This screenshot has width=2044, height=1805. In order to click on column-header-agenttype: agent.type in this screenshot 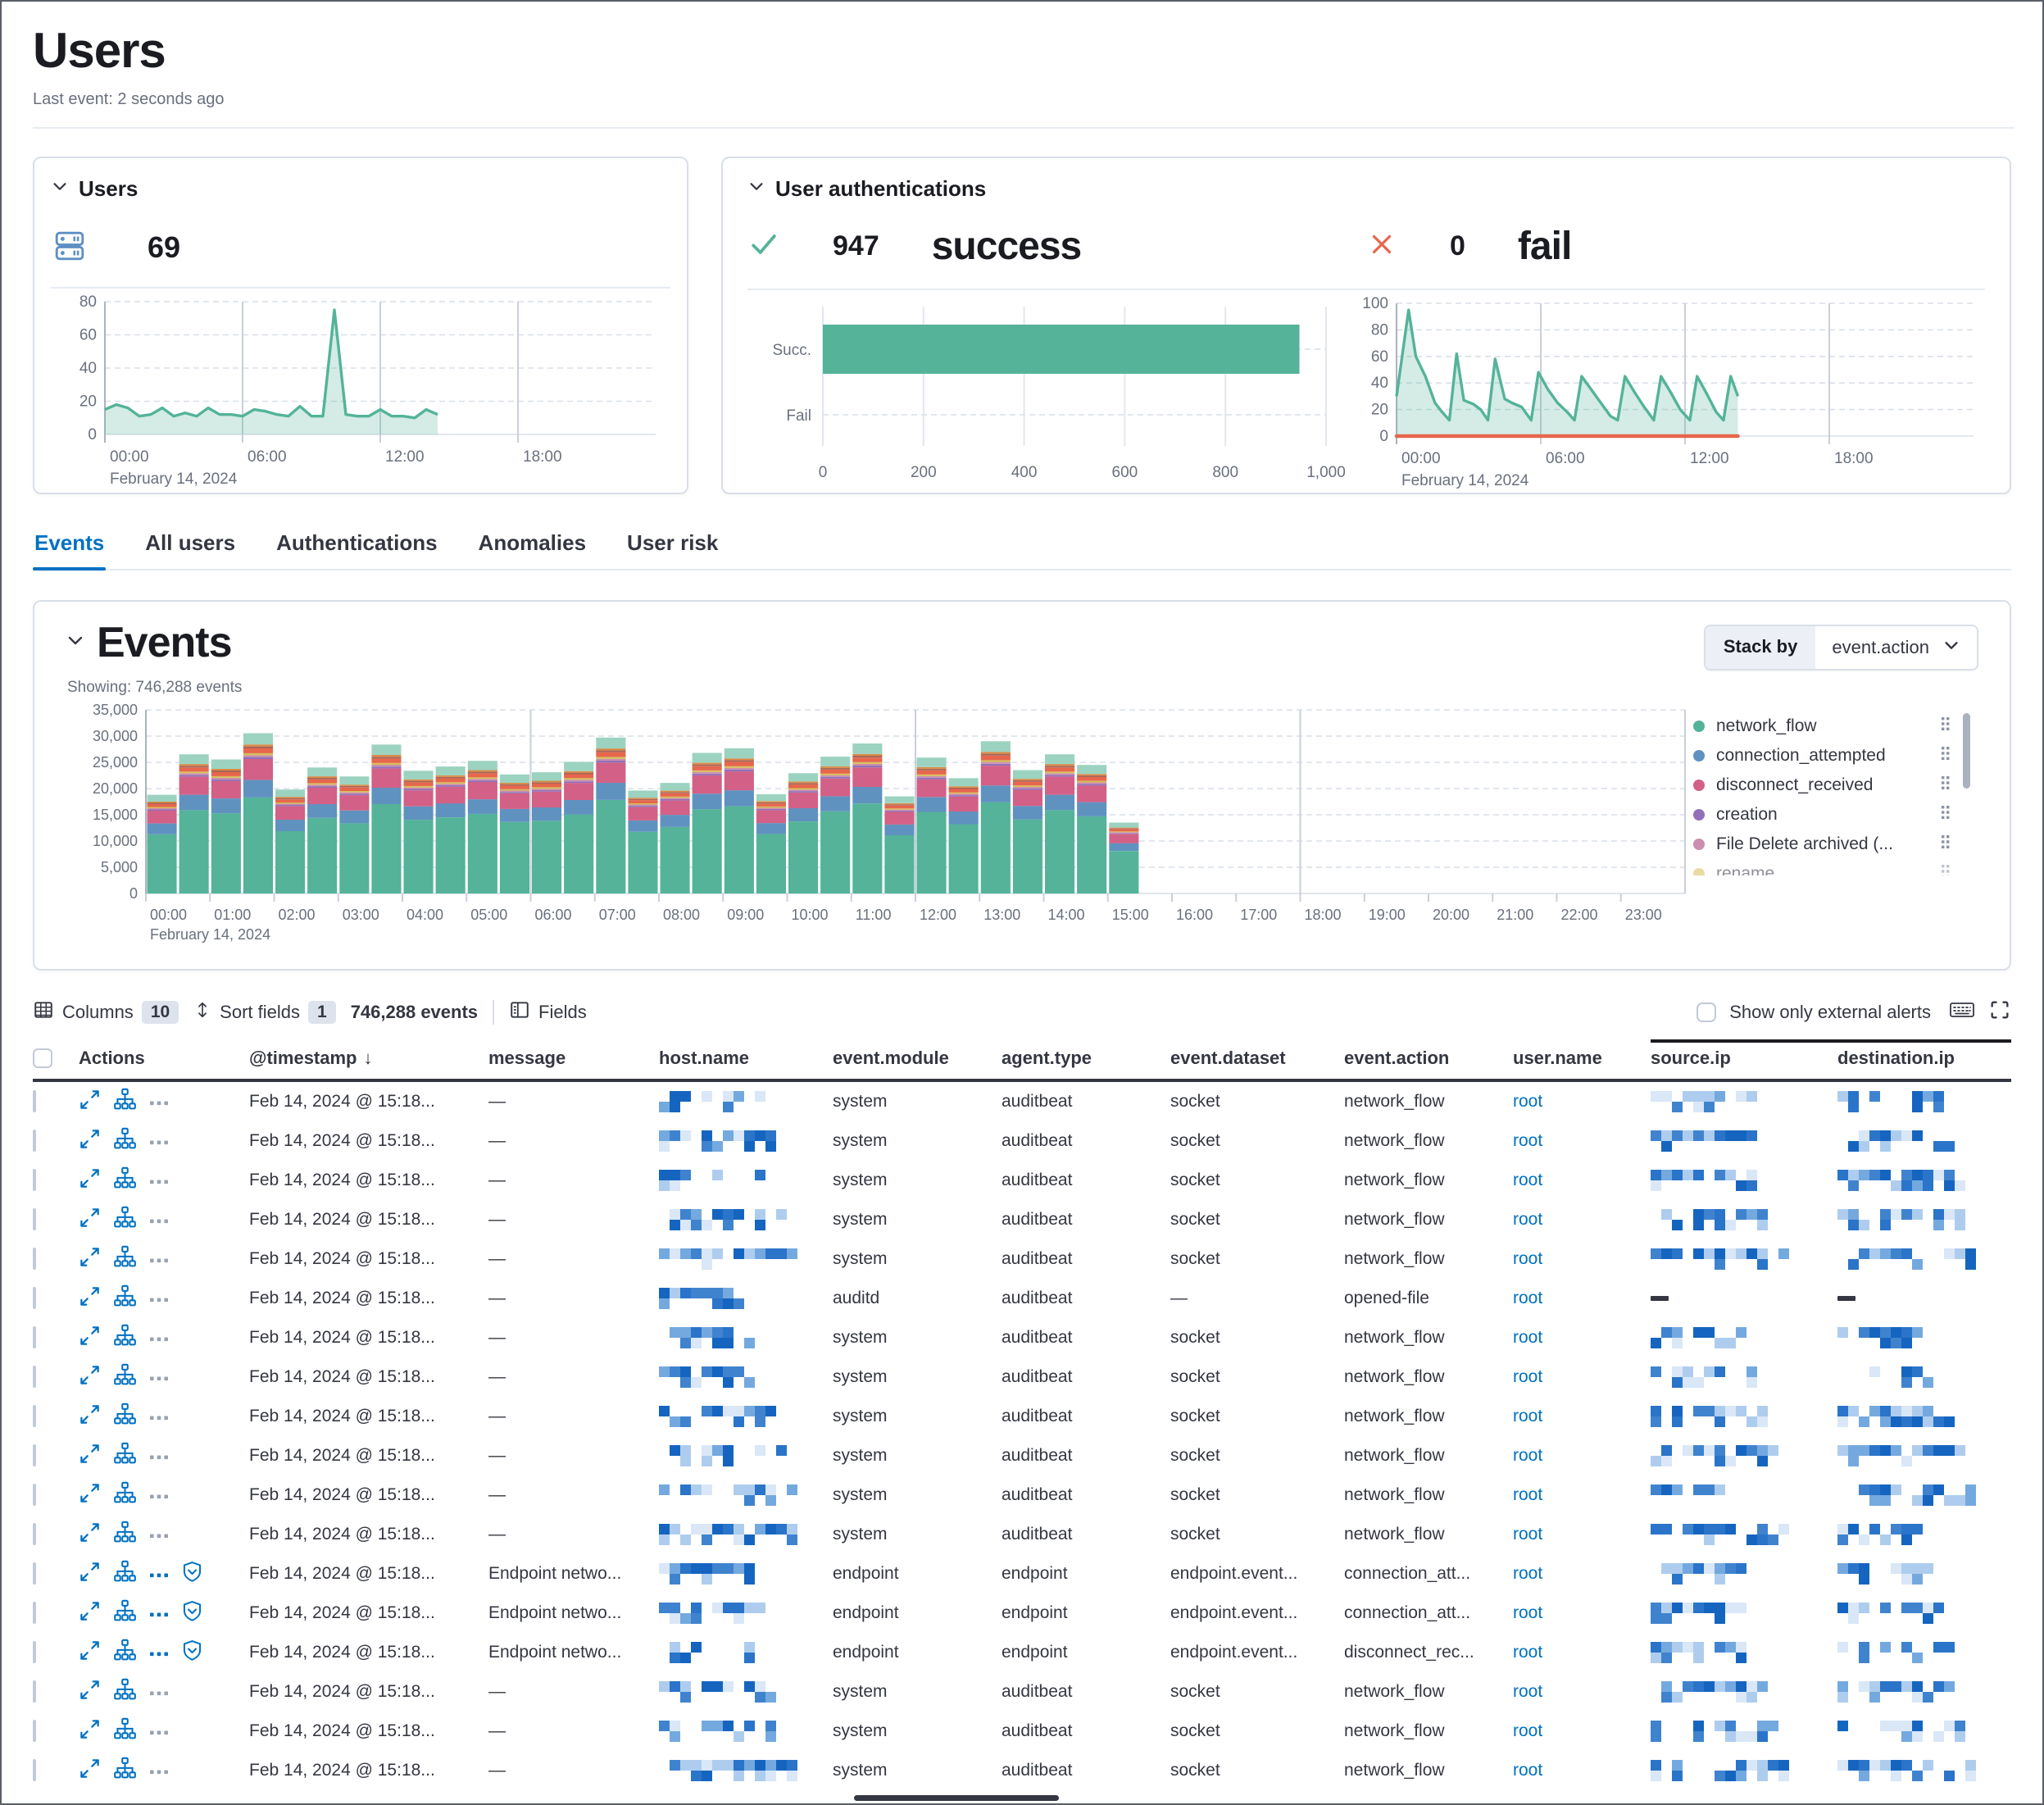, I will do `click(1047, 1058)`.